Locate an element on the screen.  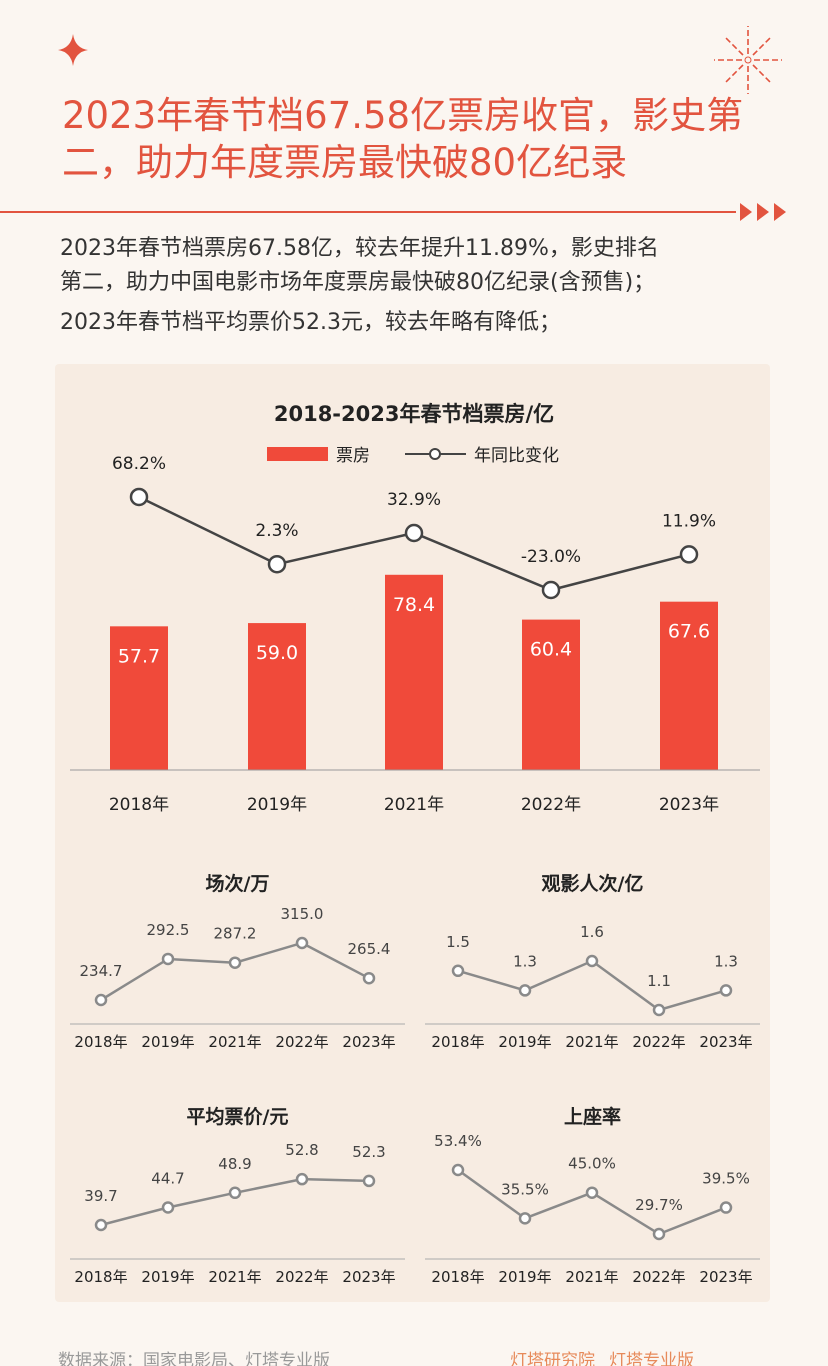
data-label: 53.4% is located at coordinates (458, 1141).